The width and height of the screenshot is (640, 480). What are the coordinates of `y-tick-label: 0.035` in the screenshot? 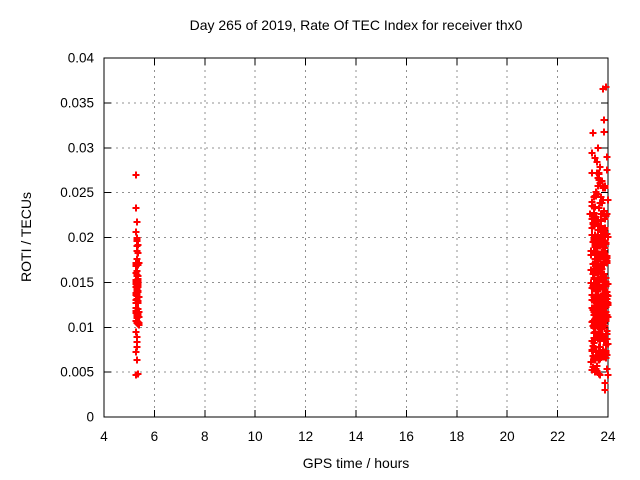 It's located at (77, 102).